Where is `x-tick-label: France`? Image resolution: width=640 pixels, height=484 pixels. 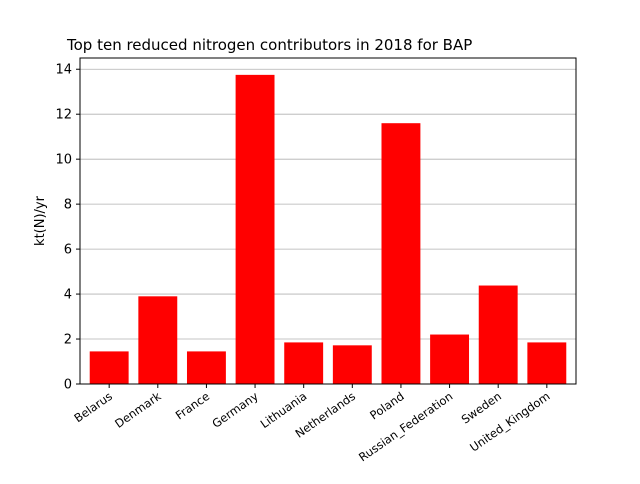
x-tick-label: France is located at coordinates (192, 405).